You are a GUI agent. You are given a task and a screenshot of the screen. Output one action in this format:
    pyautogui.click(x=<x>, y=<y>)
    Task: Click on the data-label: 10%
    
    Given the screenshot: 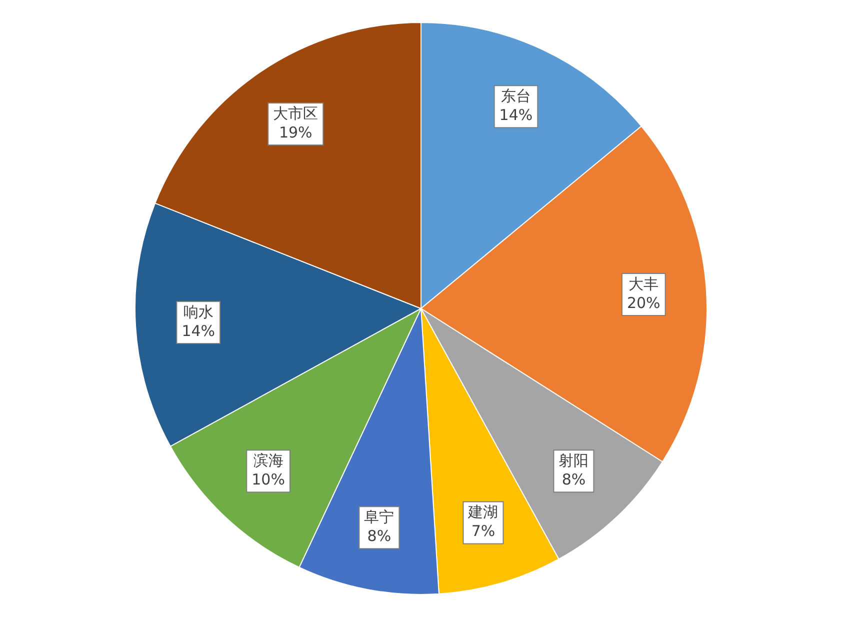 What is the action you would take?
    pyautogui.click(x=268, y=479)
    